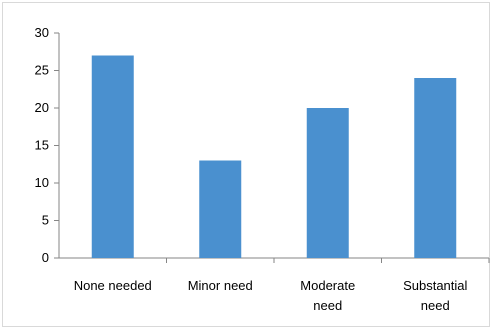 This screenshot has height=330, width=493. What do you see at coordinates (327, 285) in the screenshot?
I see `x-category-label: Moderate` at bounding box center [327, 285].